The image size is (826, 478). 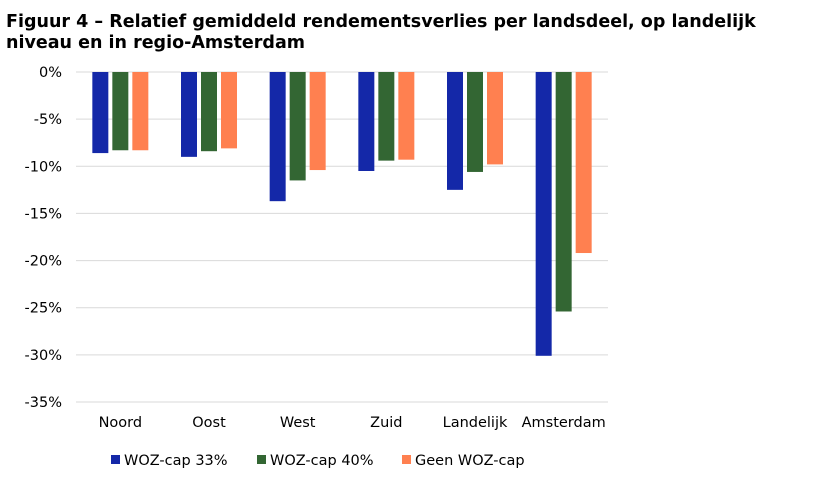 What do you see at coordinates (298, 423) in the screenshot?
I see `x-category-label: West` at bounding box center [298, 423].